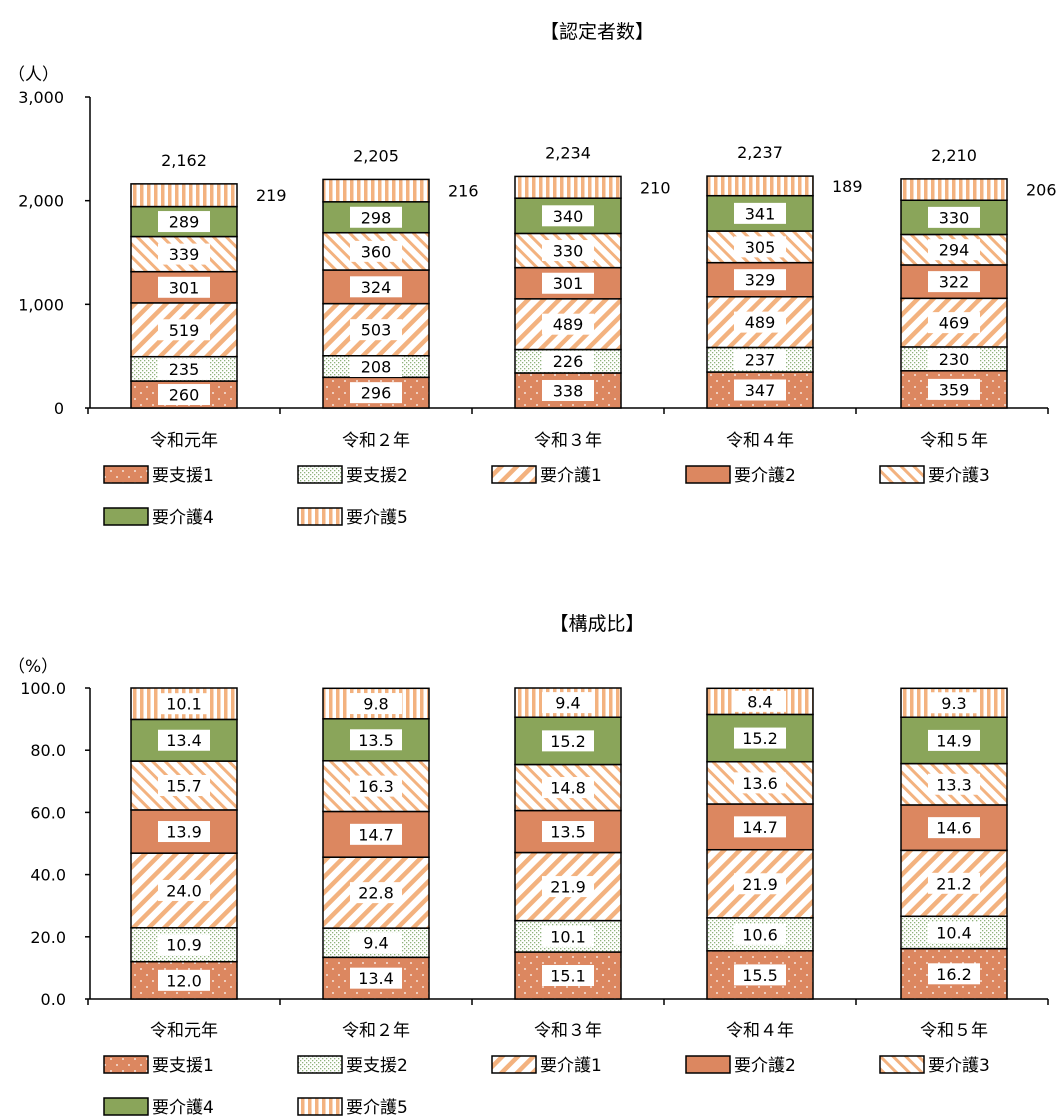  I want to click on data-label: 21.9, so click(760, 884).